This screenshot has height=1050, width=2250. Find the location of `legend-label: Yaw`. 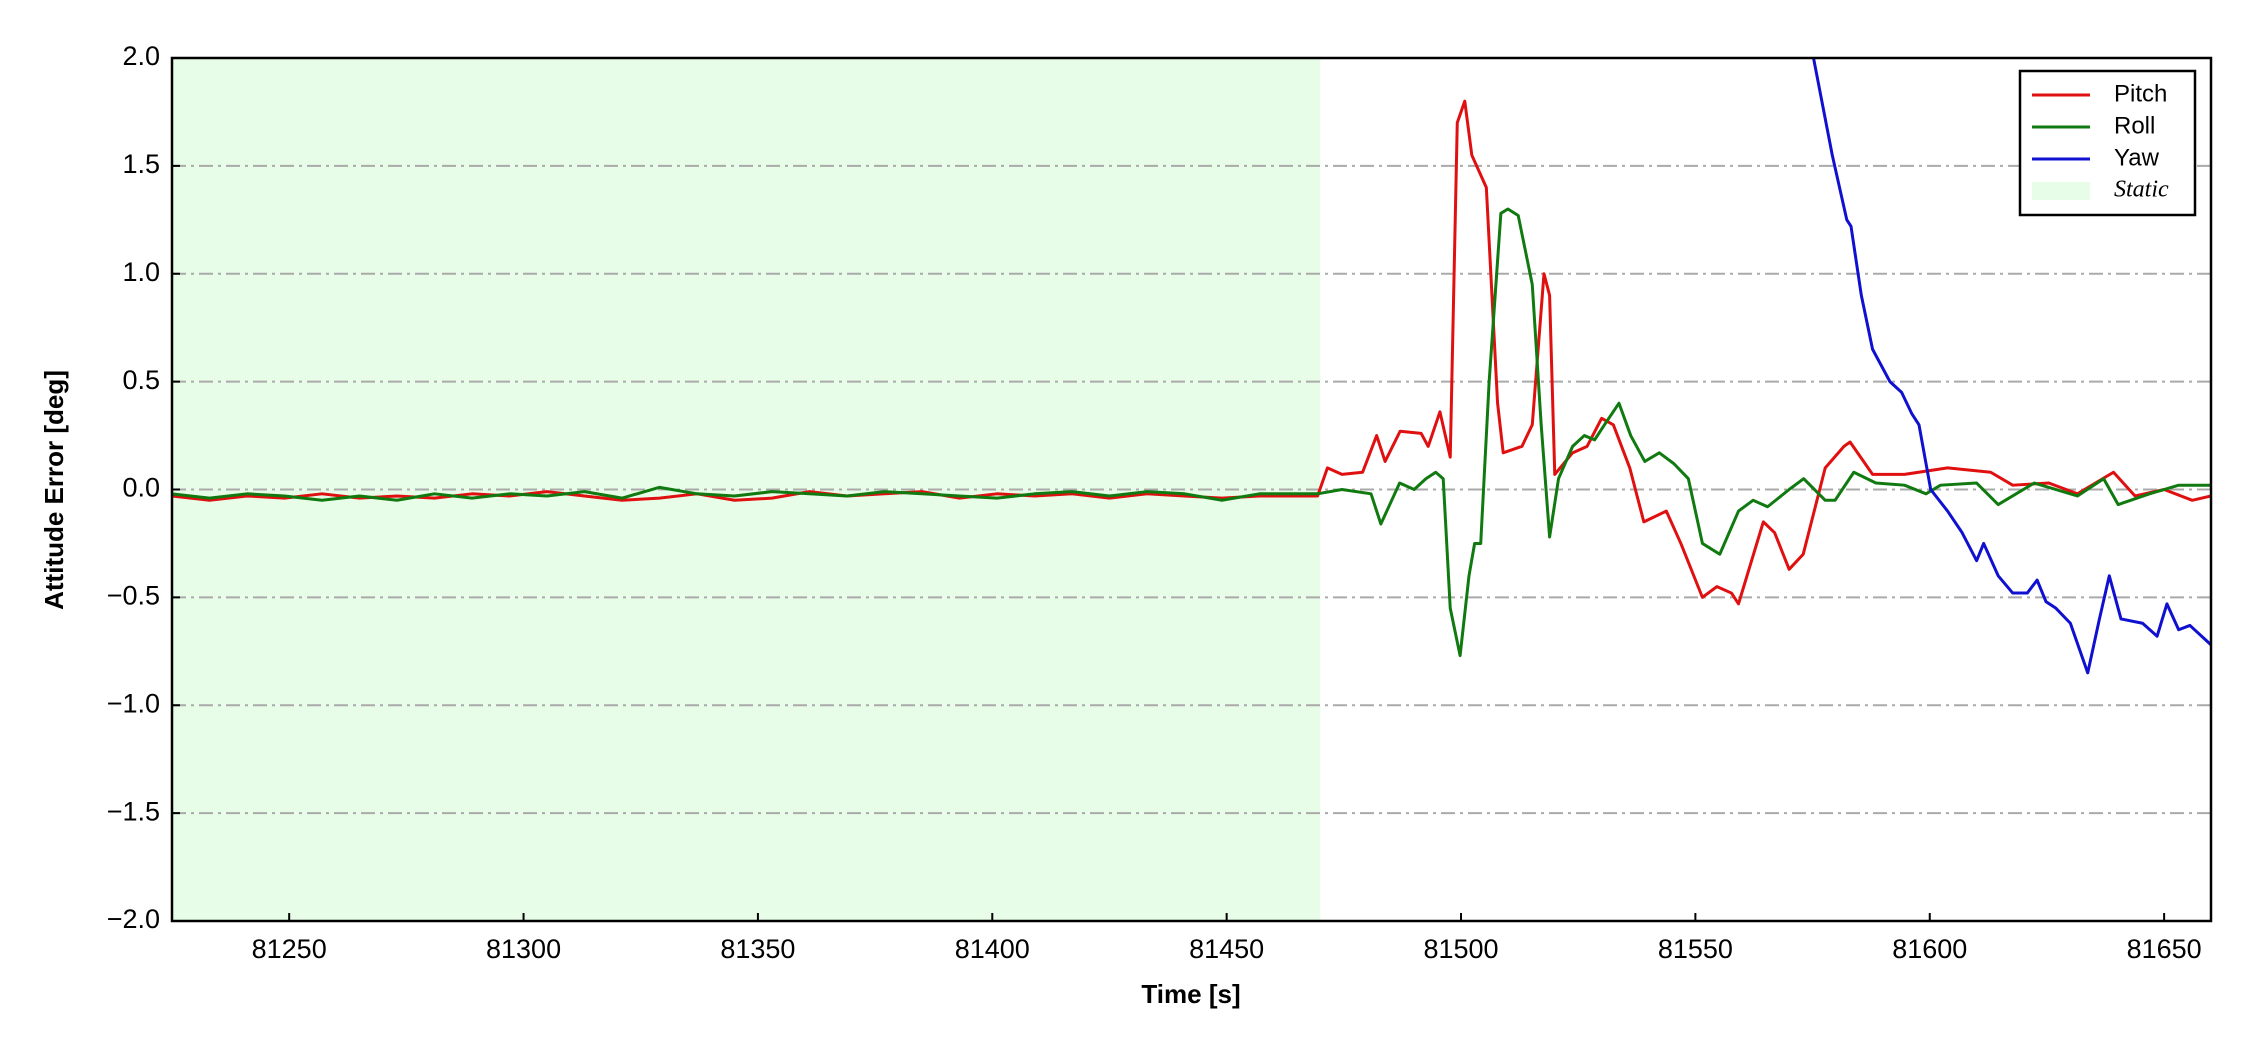

legend-label: Yaw is located at coordinates (2137, 157).